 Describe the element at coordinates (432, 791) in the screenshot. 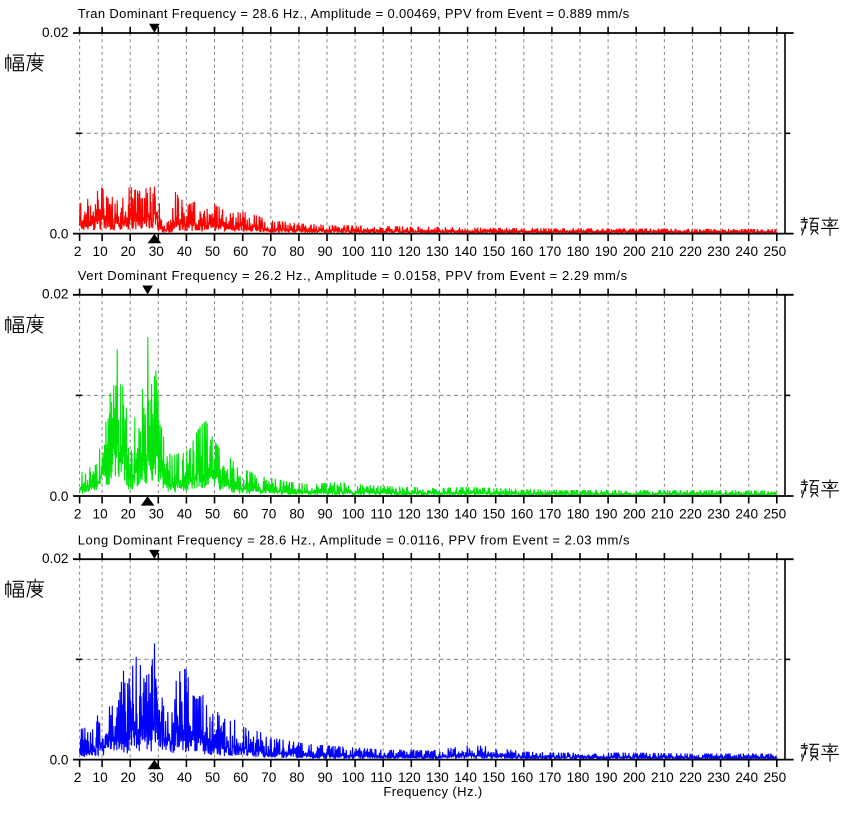

I see `svg-text: Frequency (Hz.)` at that location.